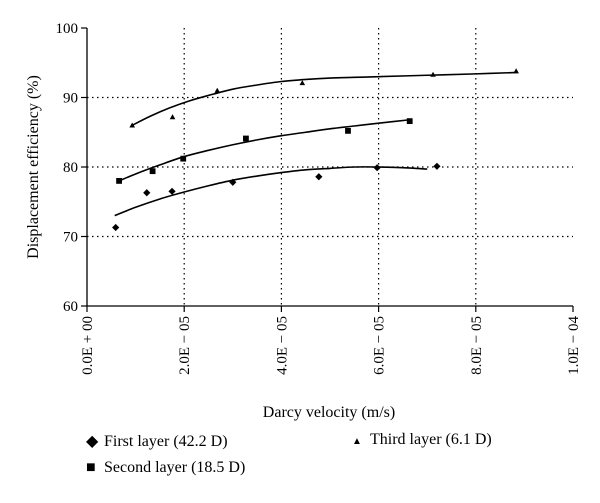 The height and width of the screenshot is (503, 600). I want to click on x-tick-label: 8.0E − 05, so click(477, 345).